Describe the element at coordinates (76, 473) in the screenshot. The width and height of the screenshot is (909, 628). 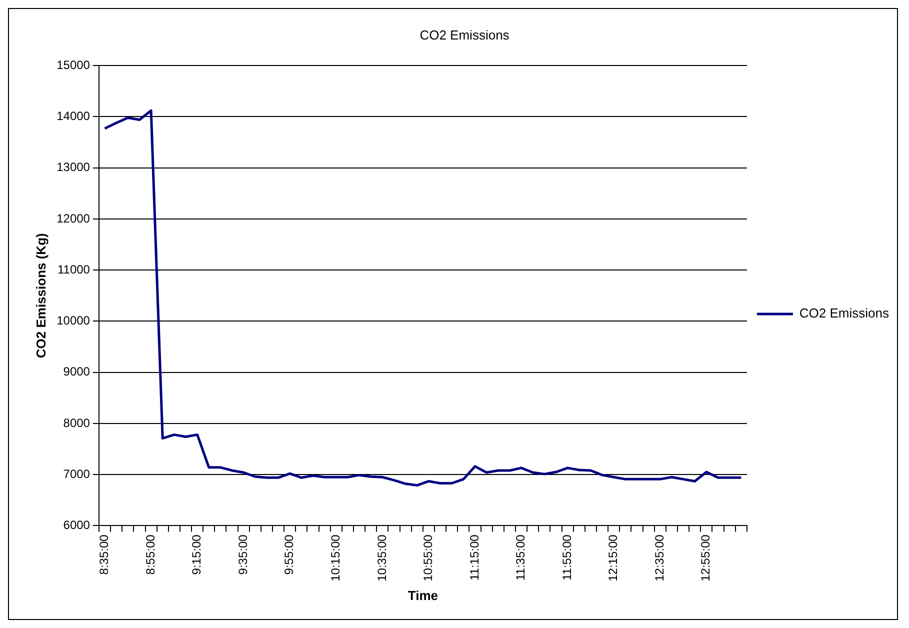
I see `y-tick-label: 7000` at that location.